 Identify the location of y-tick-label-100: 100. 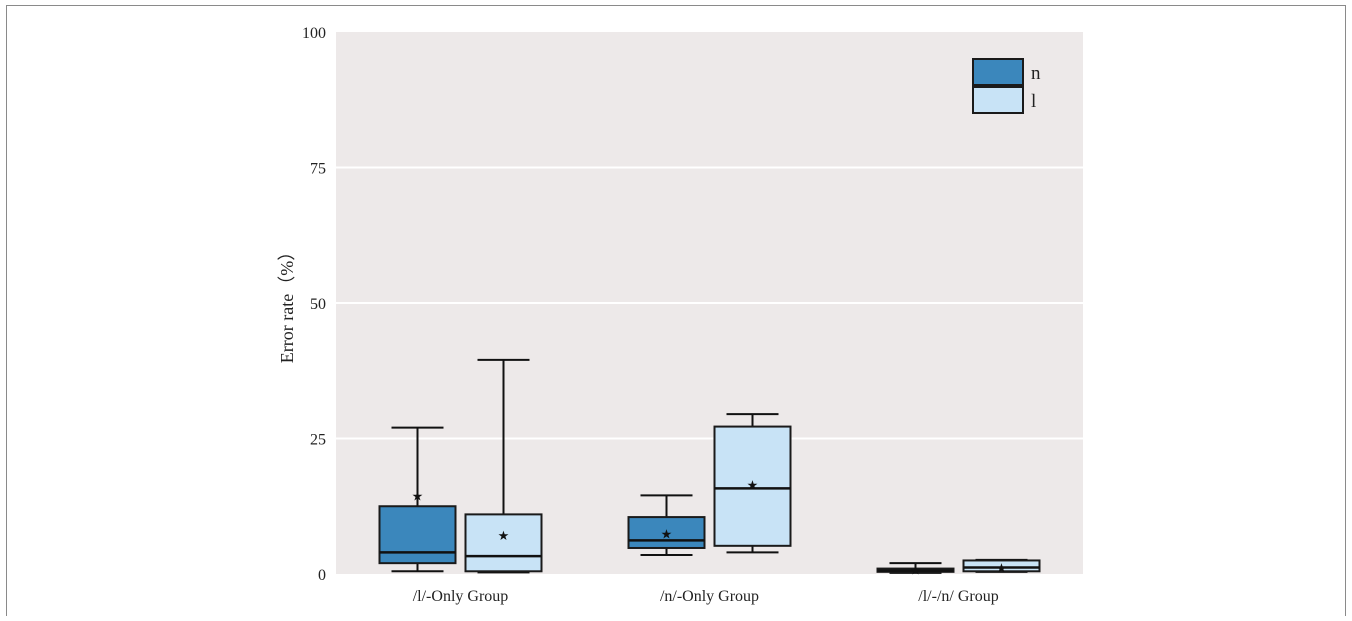
(314, 33).